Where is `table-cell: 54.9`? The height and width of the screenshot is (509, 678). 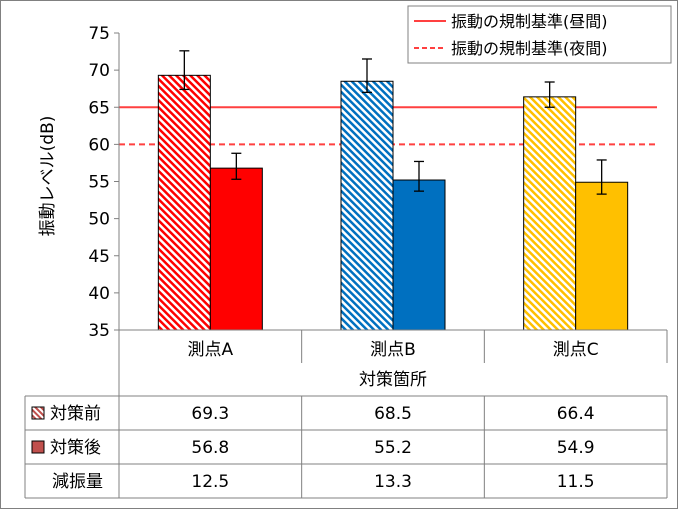 table-cell: 54.9 is located at coordinates (576, 448).